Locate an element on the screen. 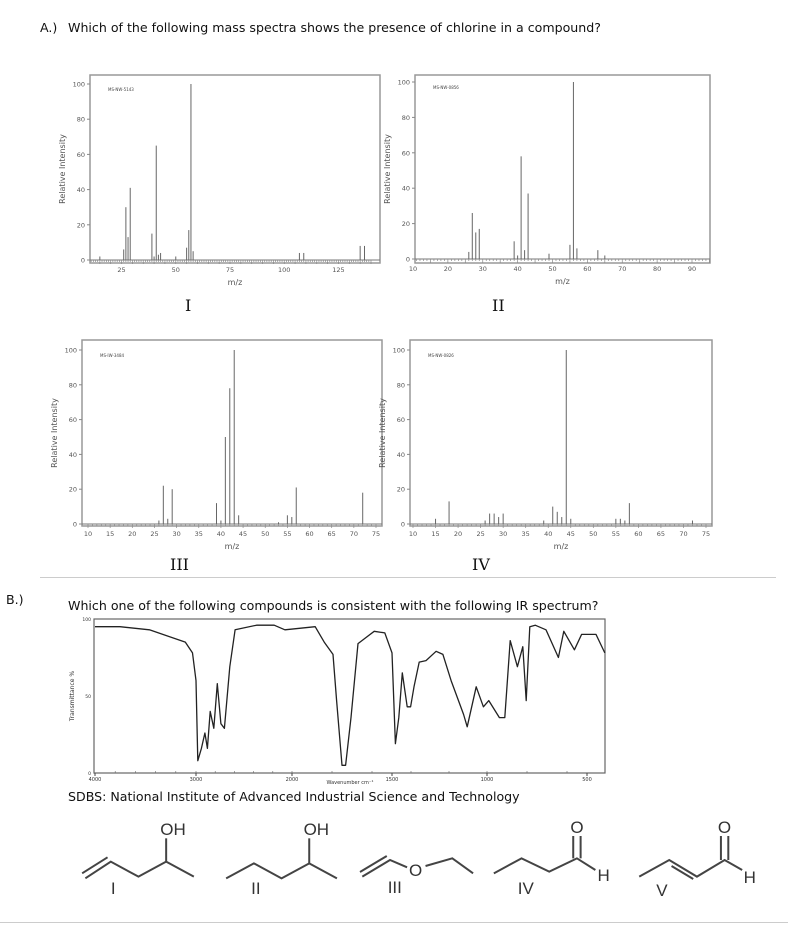 The height and width of the screenshot is (925, 788). ir-y-axis-label: Transmittance % is located at coordinates (72, 696).